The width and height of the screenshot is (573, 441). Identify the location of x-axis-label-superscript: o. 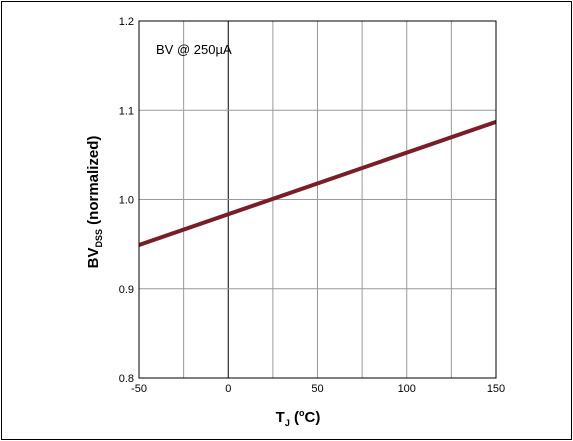
(302, 413).